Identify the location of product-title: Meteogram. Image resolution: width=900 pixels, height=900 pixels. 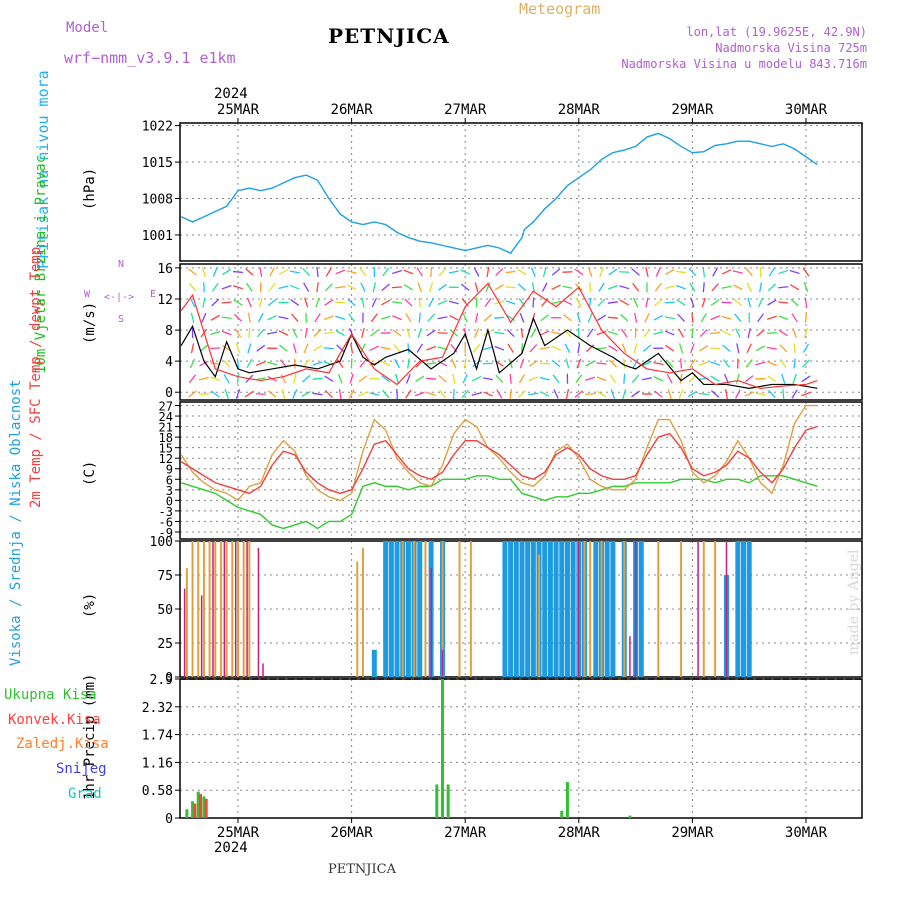
(560, 9).